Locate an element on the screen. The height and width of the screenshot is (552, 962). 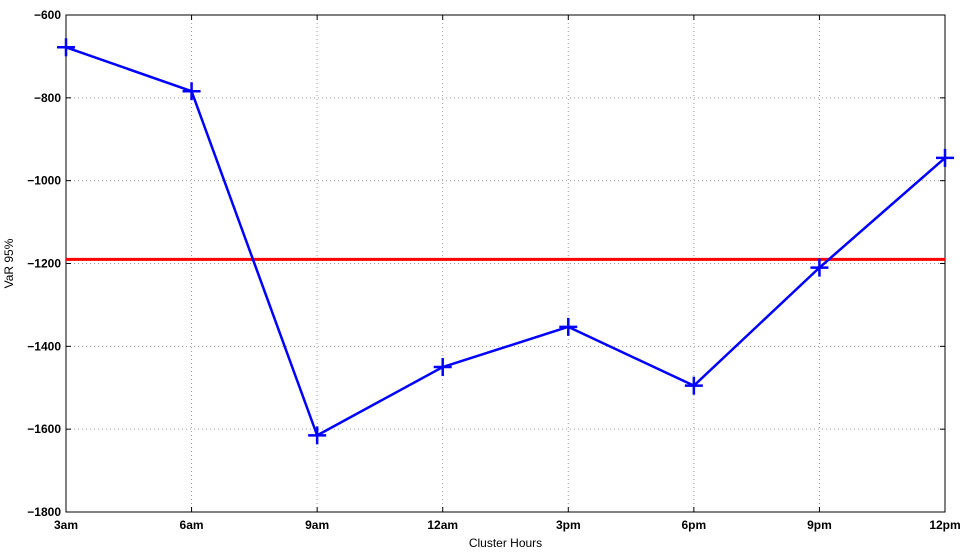
x-tick-label: 6am is located at coordinates (192, 525).